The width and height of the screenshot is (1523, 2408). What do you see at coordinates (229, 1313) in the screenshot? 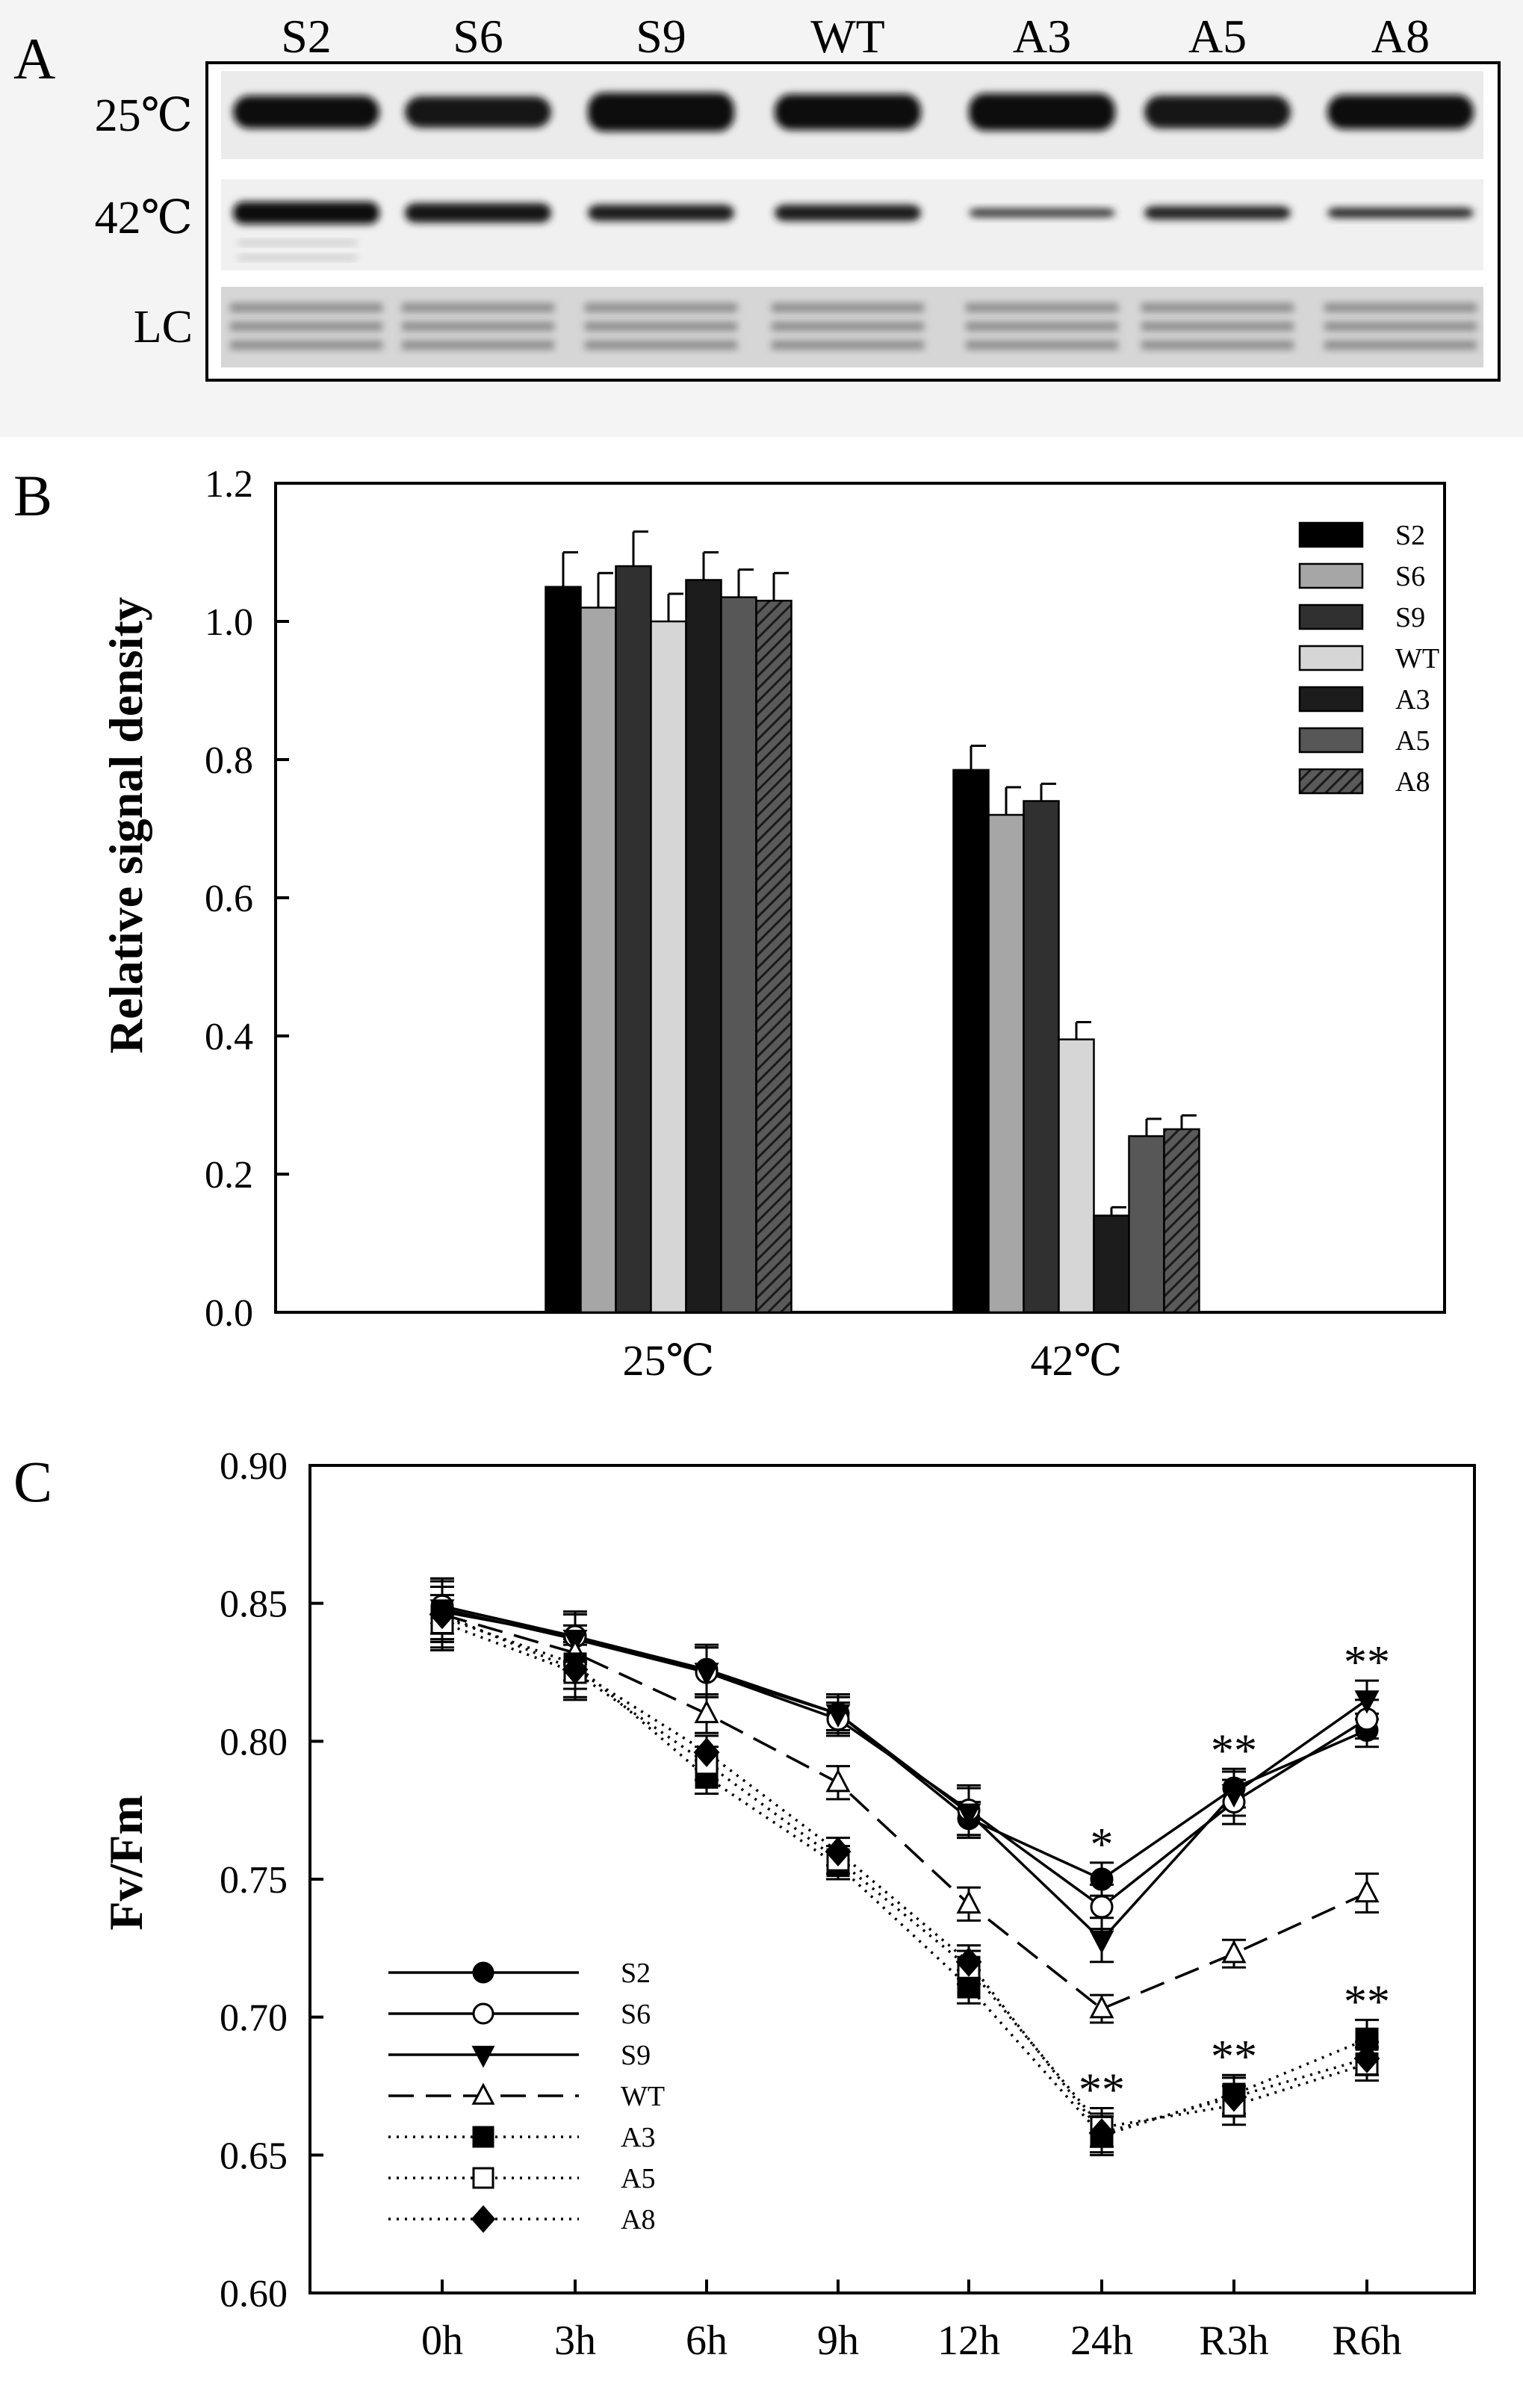
I see `panel-b-ytick-label: 0.0` at bounding box center [229, 1313].